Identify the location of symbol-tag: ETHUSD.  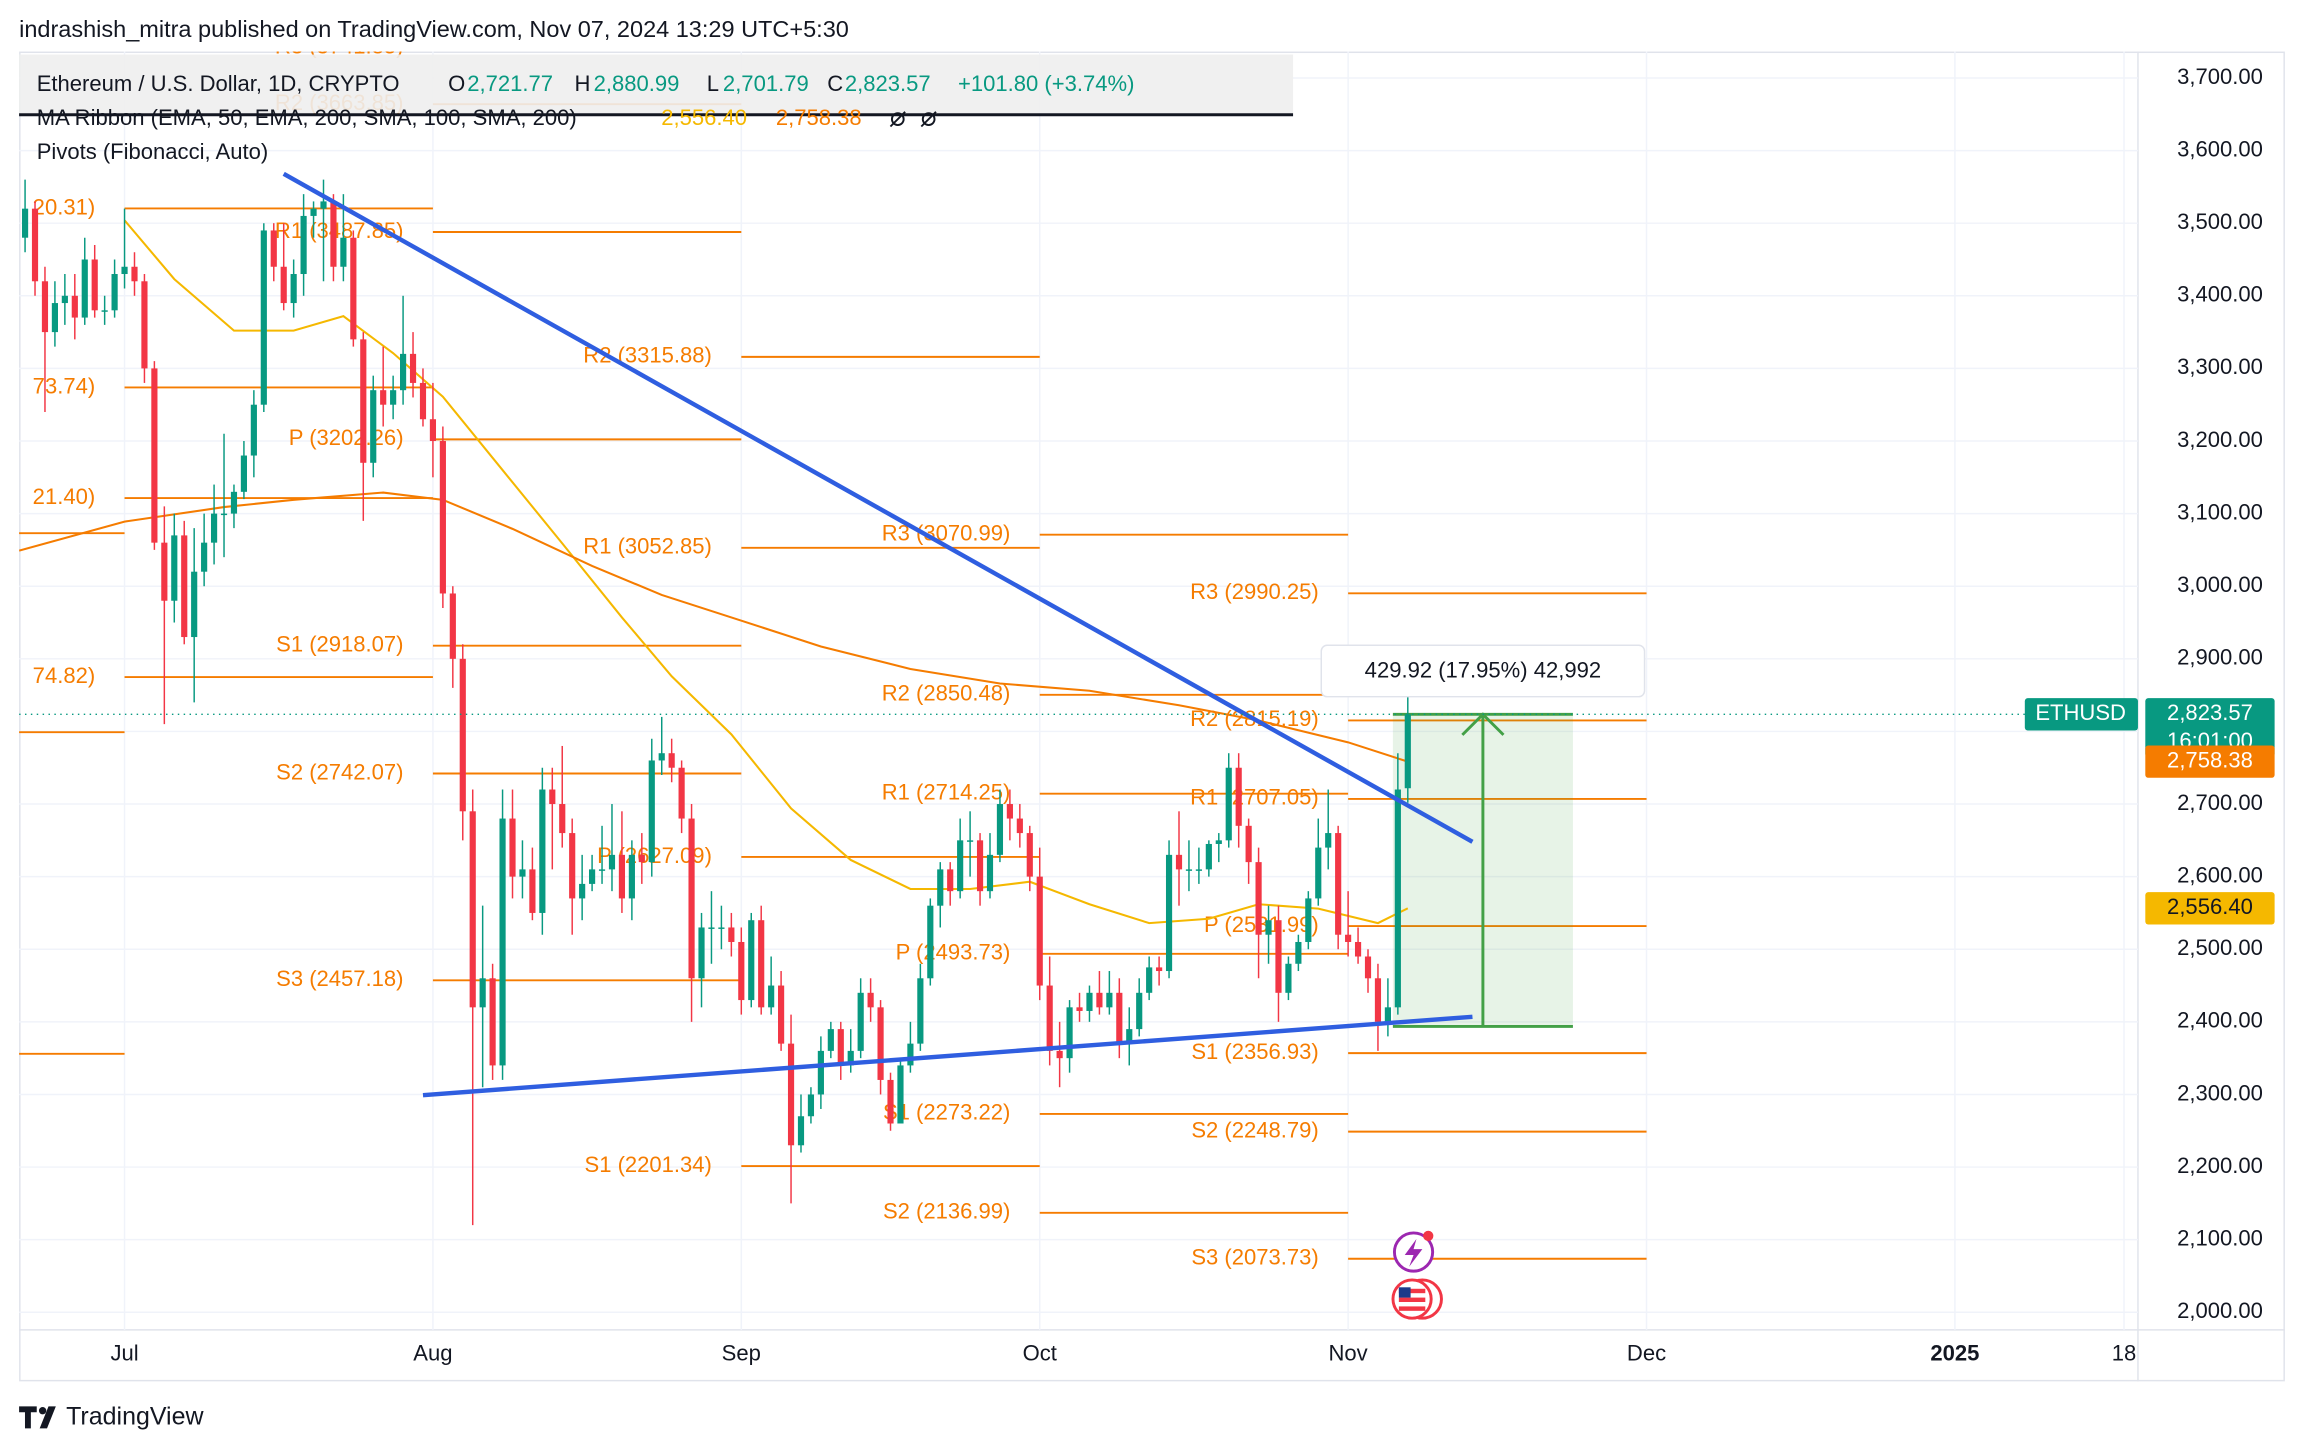
(2080, 712).